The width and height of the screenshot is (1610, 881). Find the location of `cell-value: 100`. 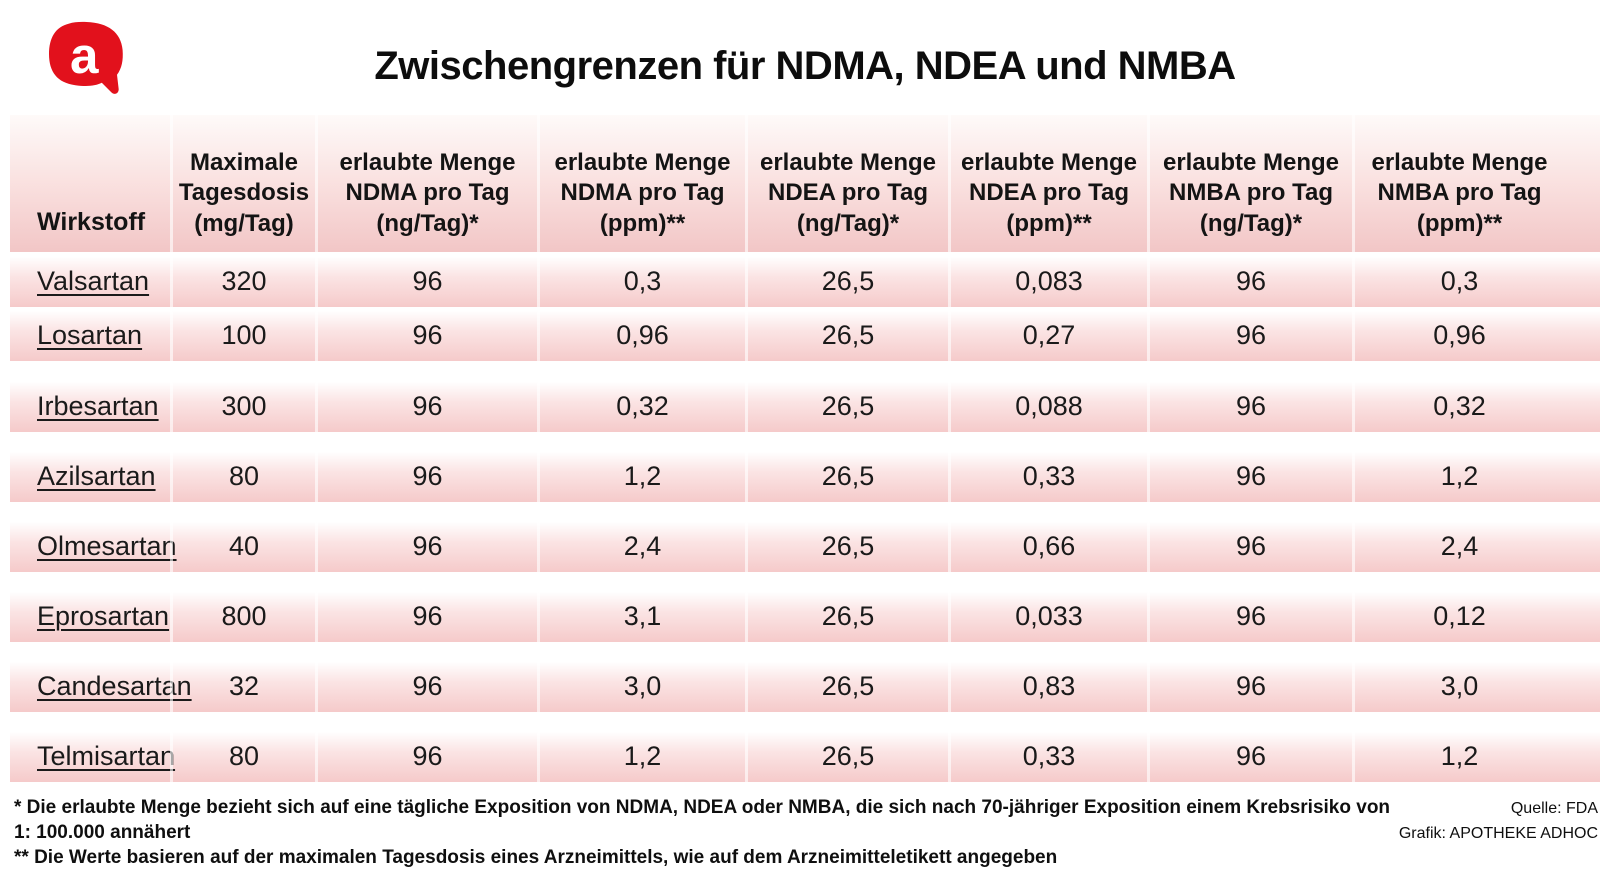

cell-value: 100 is located at coordinates (242, 335).